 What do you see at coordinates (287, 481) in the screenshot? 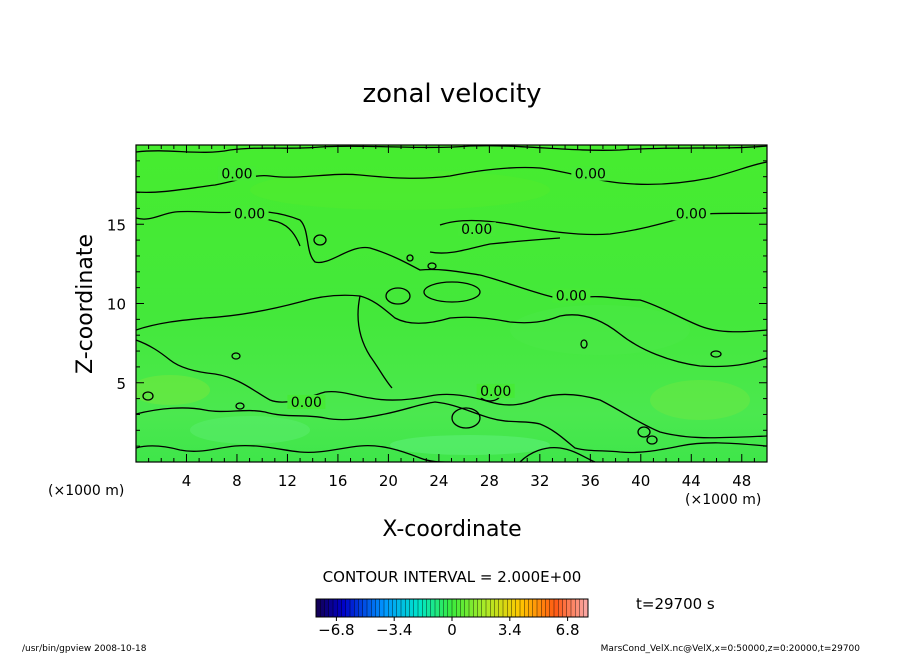
I see `x-tick-label: 12` at bounding box center [287, 481].